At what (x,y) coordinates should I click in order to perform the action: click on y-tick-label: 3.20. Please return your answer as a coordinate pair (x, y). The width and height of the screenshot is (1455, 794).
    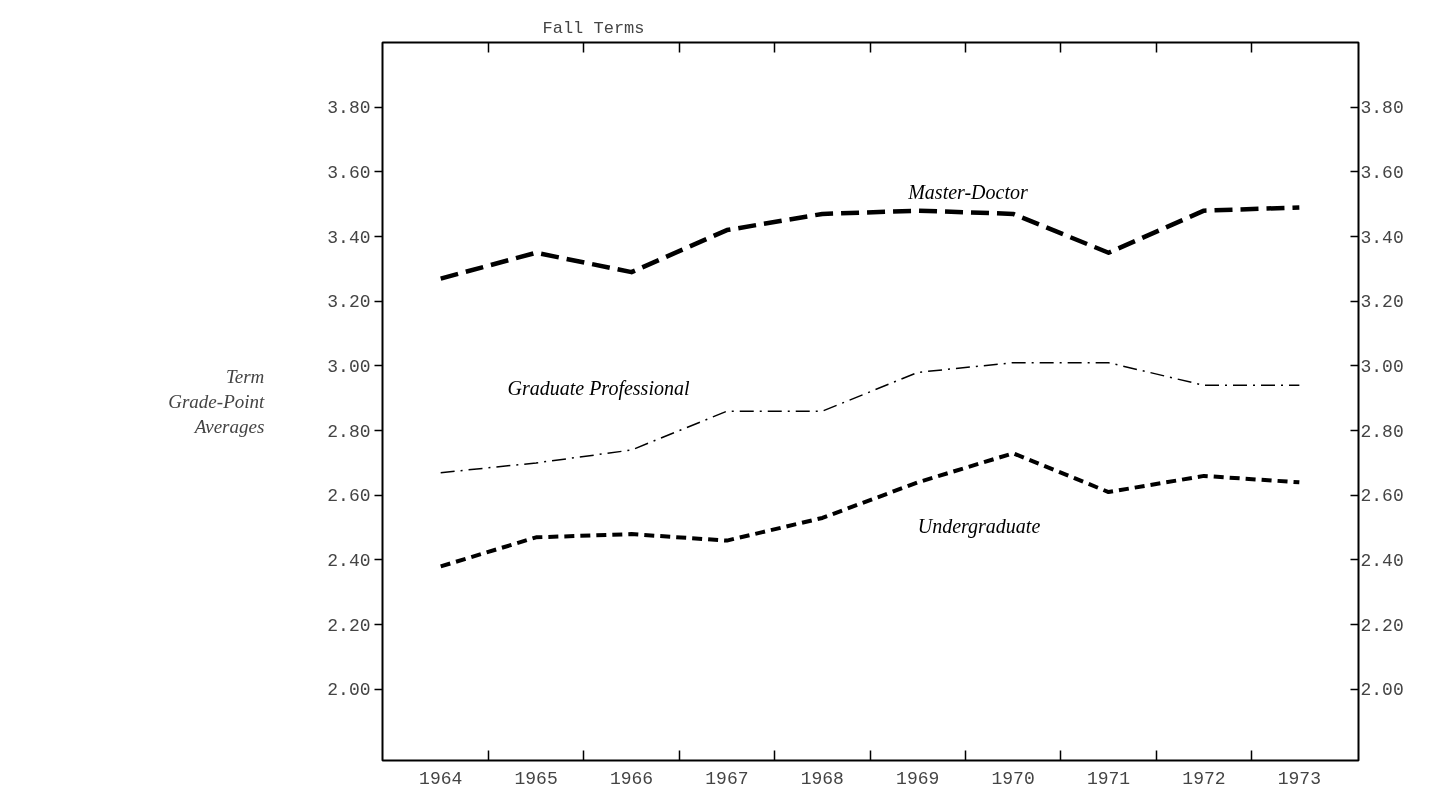
    Looking at the image, I should click on (349, 302).